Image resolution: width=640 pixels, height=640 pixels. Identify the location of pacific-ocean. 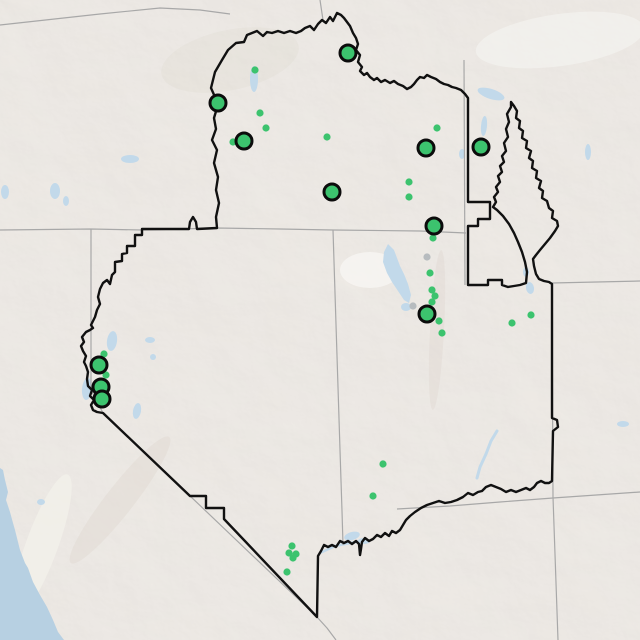
(32, 554).